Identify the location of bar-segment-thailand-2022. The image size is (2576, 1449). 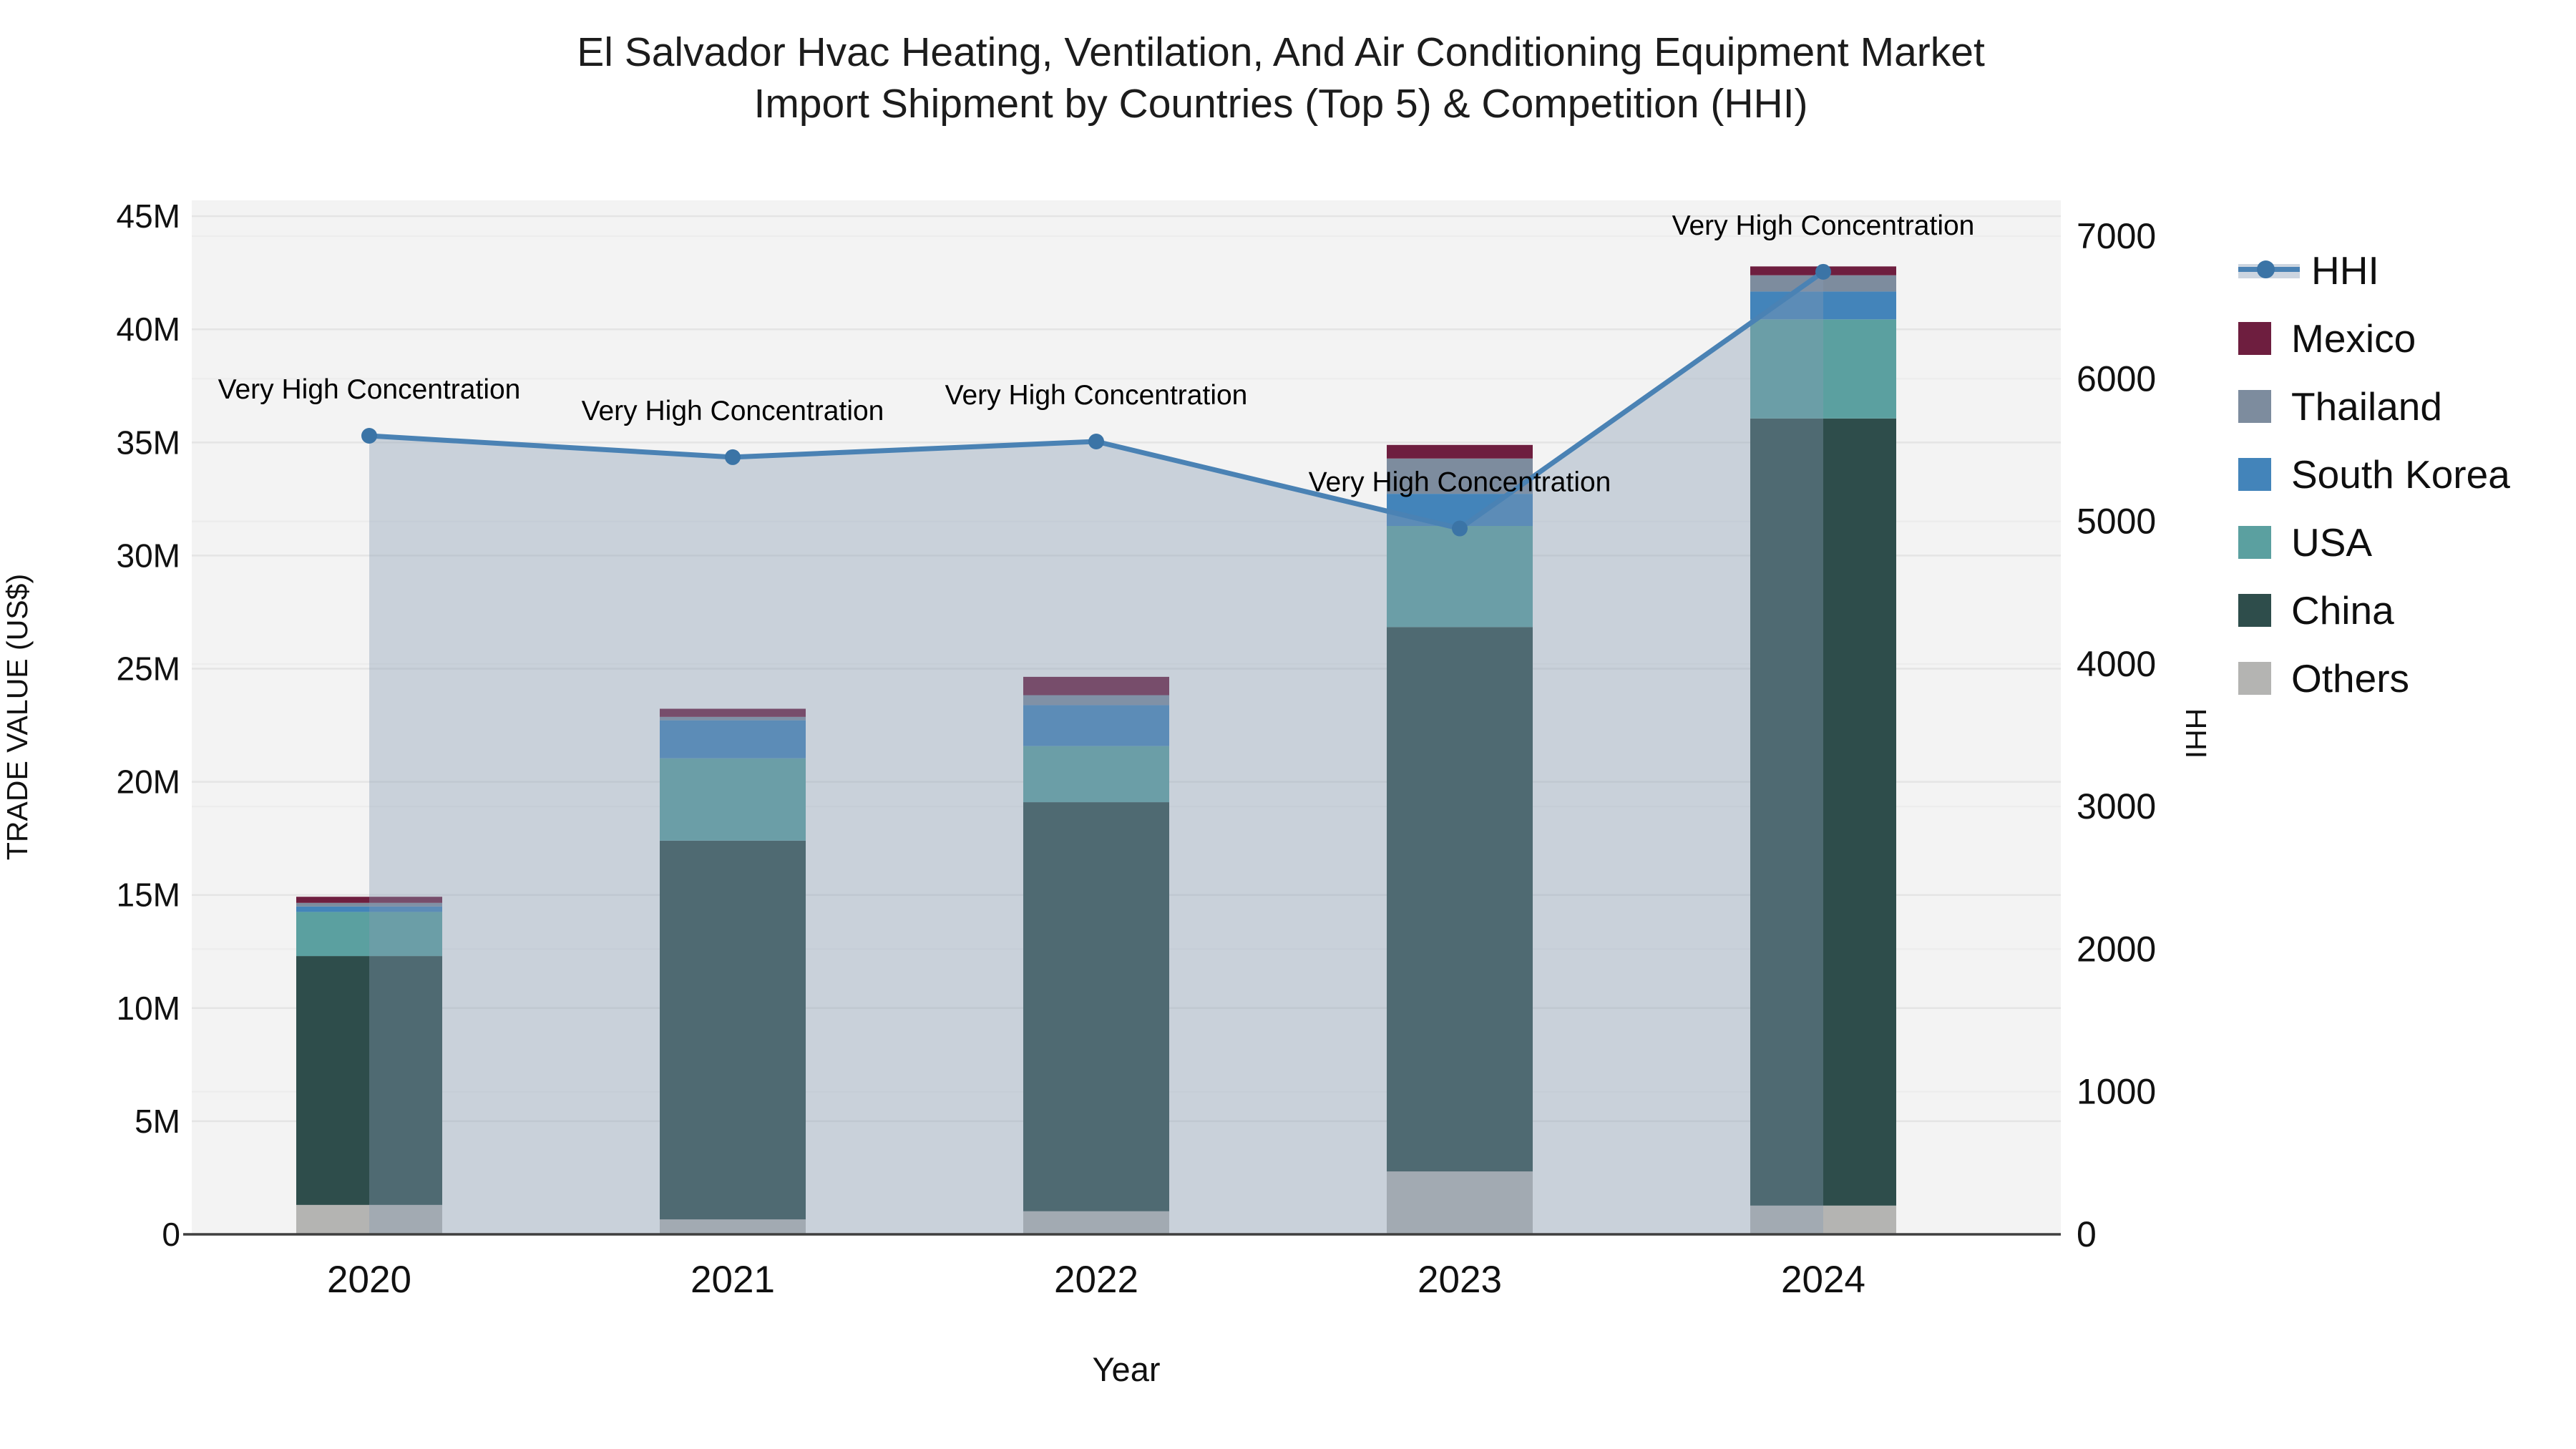
(1096, 700).